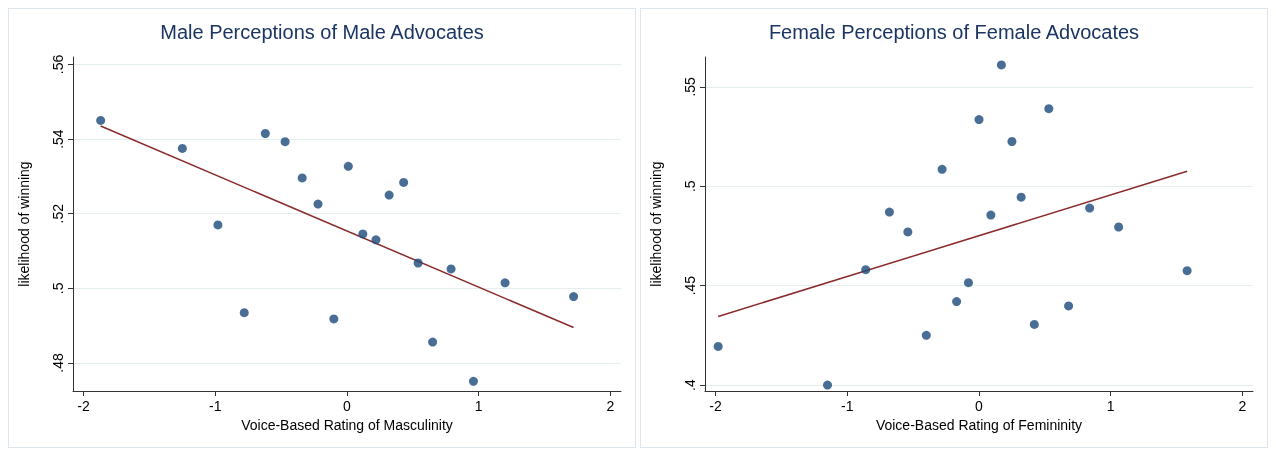  I want to click on y-tick-label: .56, so click(58, 64).